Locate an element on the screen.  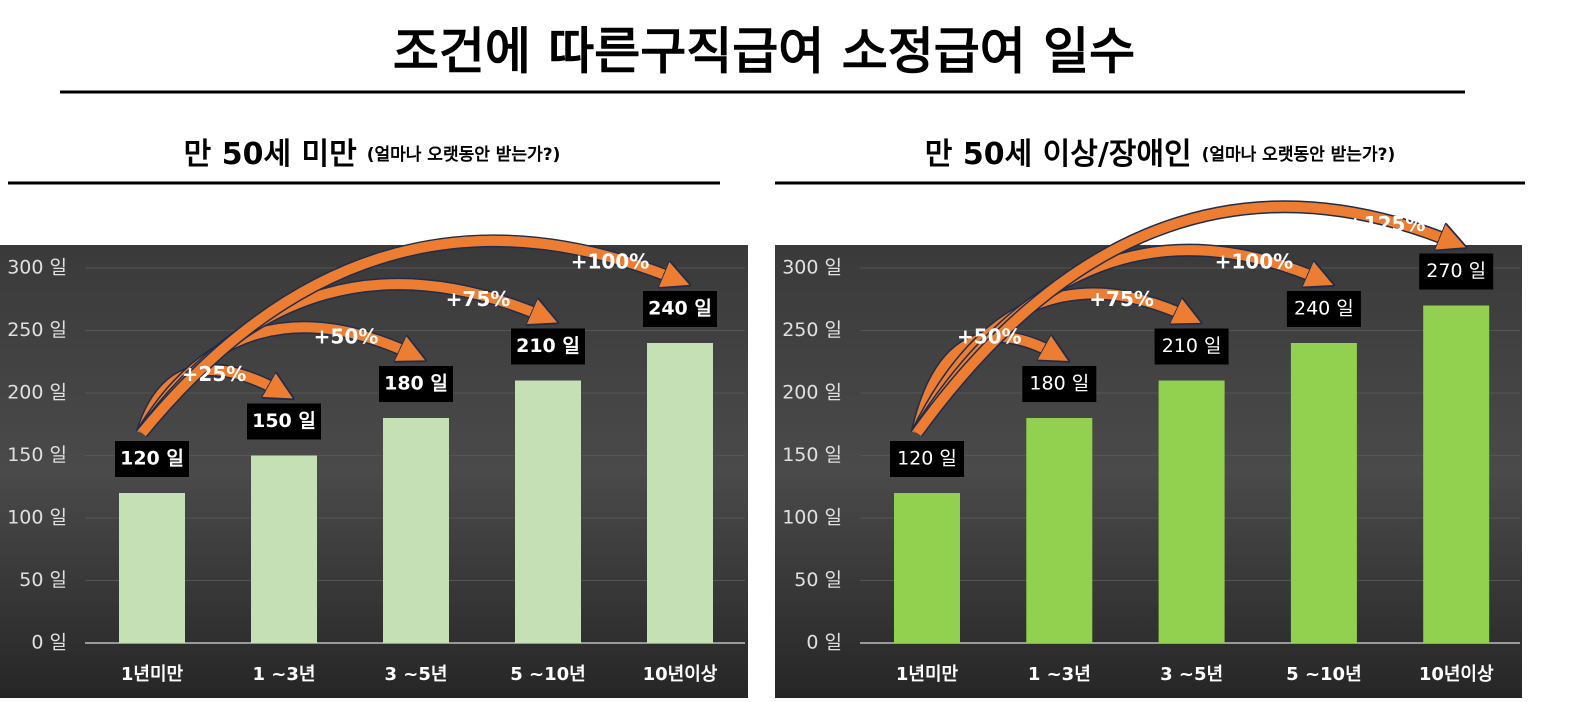
value-label: 270 일 is located at coordinates (1456, 271).